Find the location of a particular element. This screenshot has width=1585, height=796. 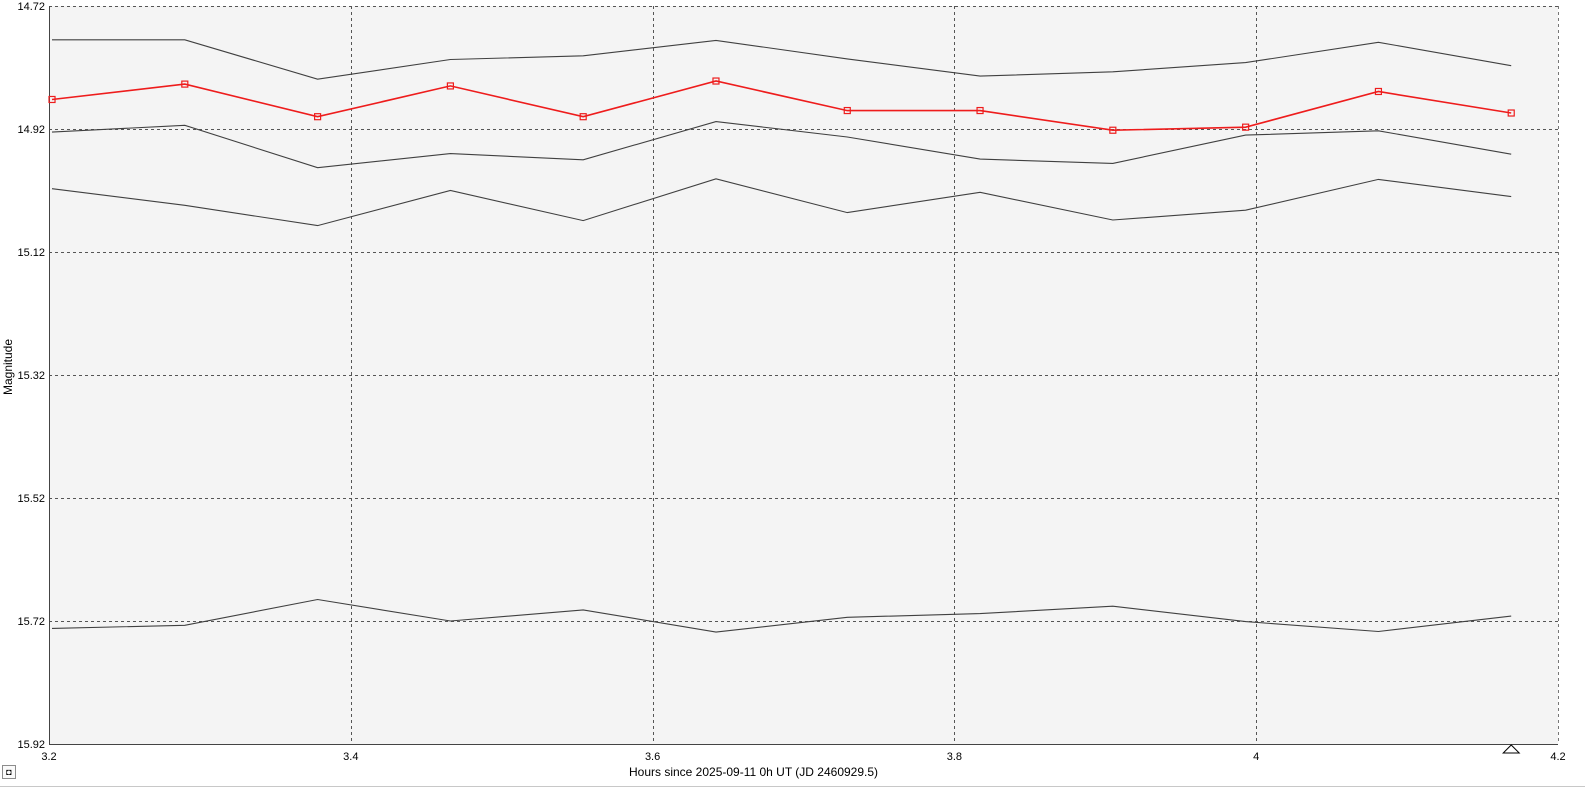

y-tick-label: 15.32 is located at coordinates (31, 376).